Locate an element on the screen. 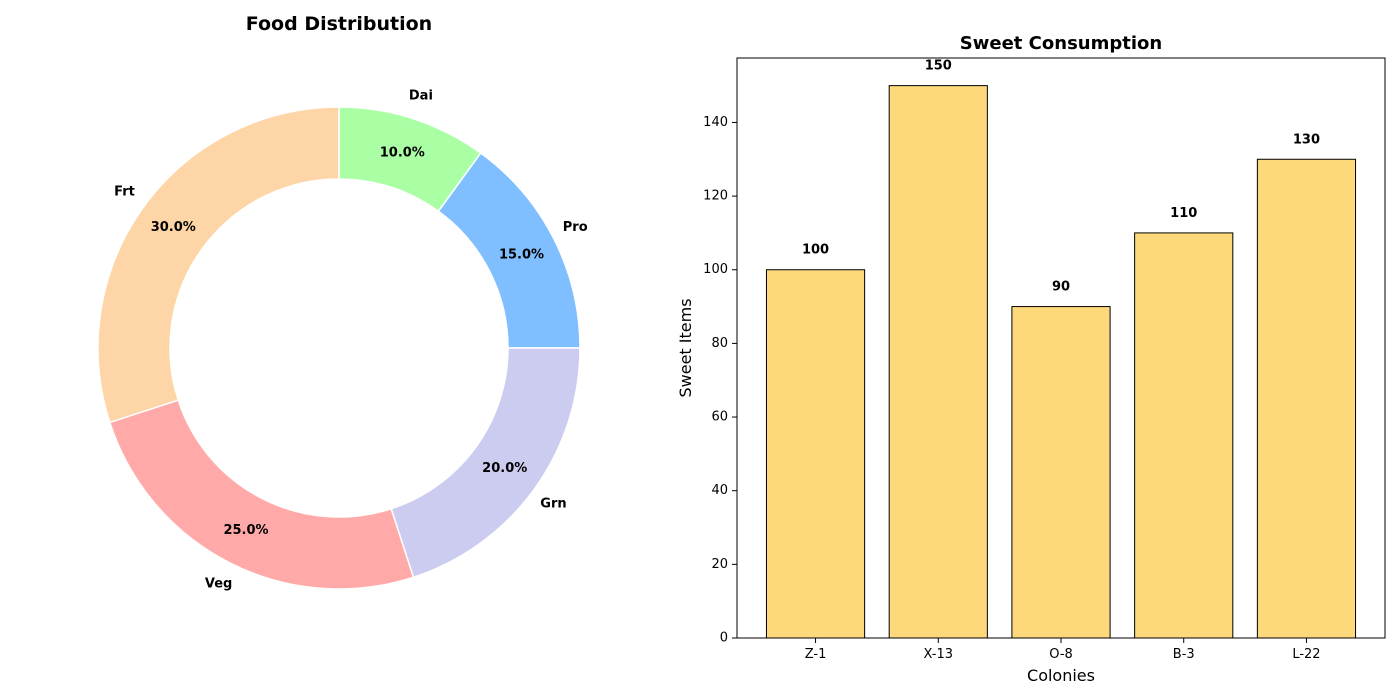 The image size is (1400, 700). bar-value-labels: 100 150 90 110 130 is located at coordinates (1061, 177).